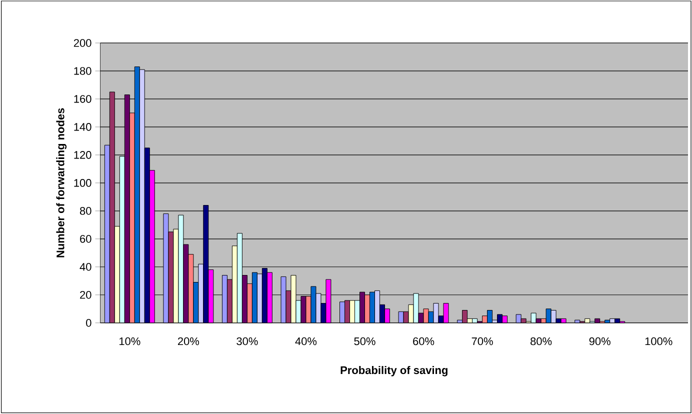  Describe the element at coordinates (394, 371) in the screenshot. I see `x-axis-title: Probability of saving` at that location.